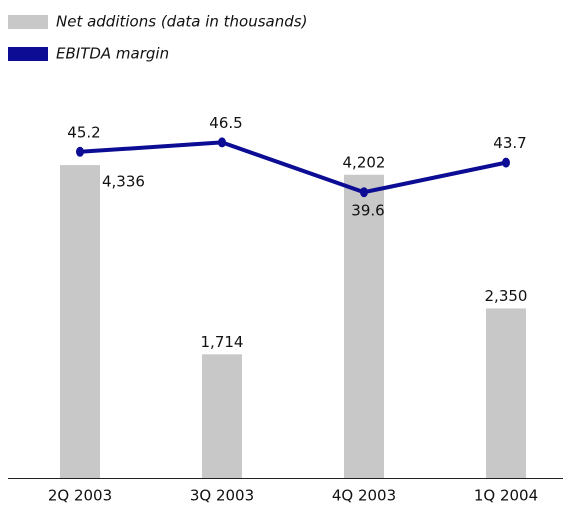 The width and height of the screenshot is (565, 507). Describe the element at coordinates (80, 496) in the screenshot. I see `x-tick-label: 2Q 2003` at that location.